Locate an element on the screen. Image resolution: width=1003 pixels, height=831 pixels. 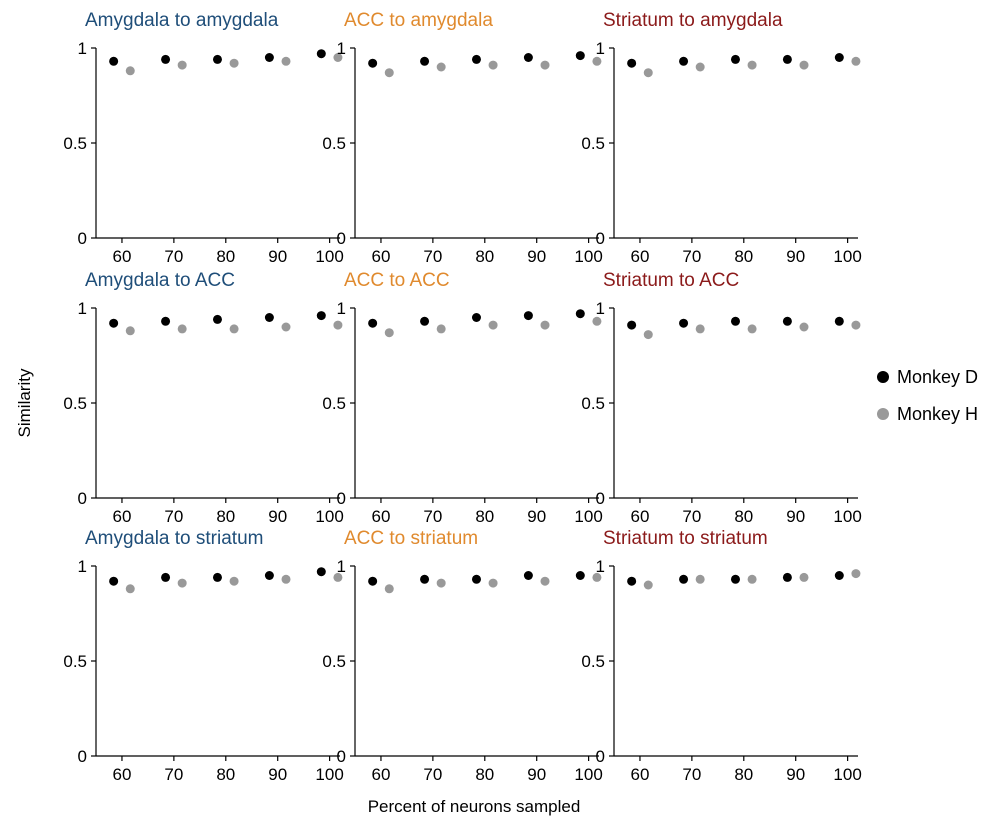
chart-panel: Striatum to amygdala 0 0.5 1 60 70 80 90 100 is located at coordinates (721, 138).